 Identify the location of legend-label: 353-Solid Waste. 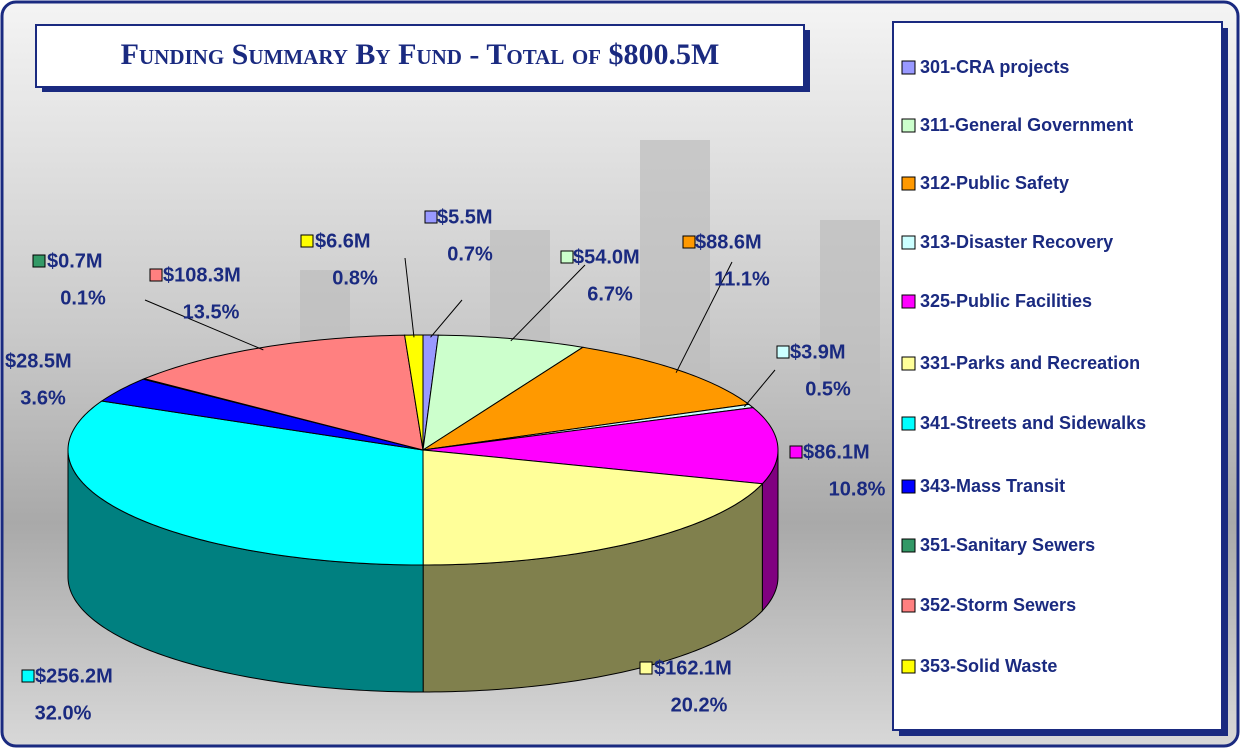
(988, 666).